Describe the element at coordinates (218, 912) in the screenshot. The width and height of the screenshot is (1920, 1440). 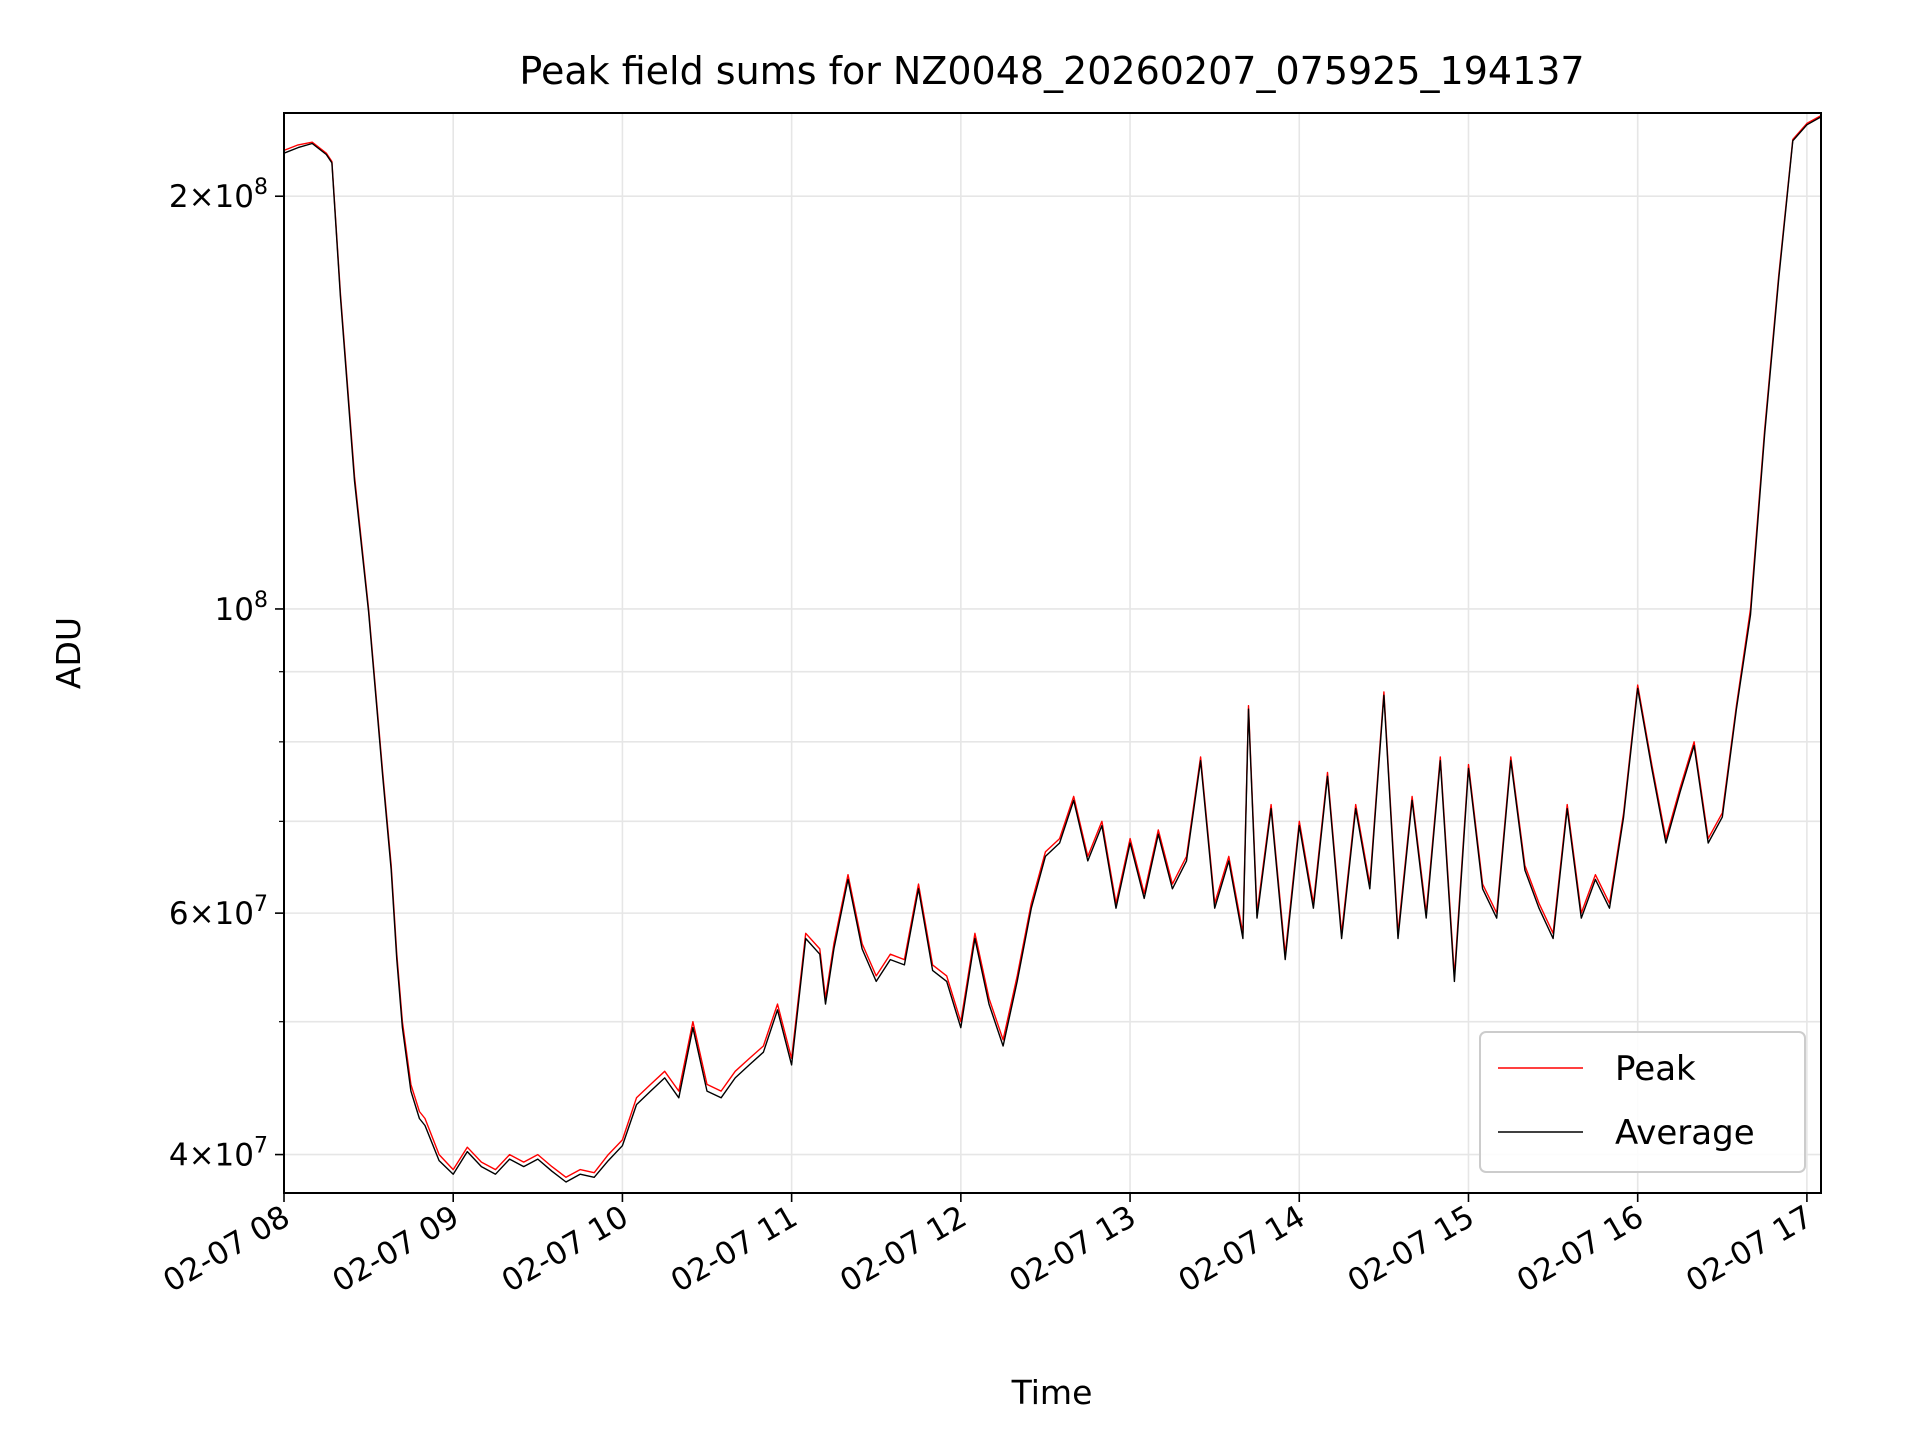
I see `y-tick-label: 6×10⁷` at that location.